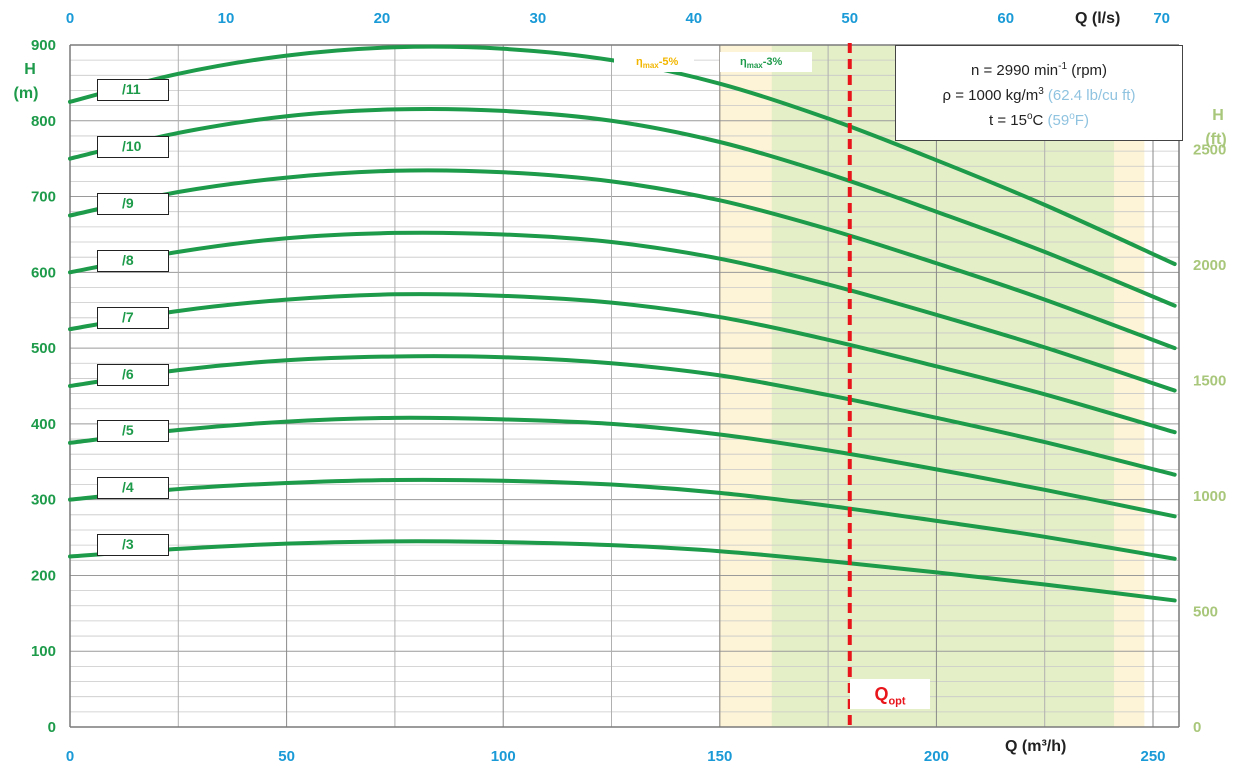 This screenshot has height=769, width=1249. What do you see at coordinates (1008, 120) in the screenshot?
I see `temp-text: t = 15` at bounding box center [1008, 120].